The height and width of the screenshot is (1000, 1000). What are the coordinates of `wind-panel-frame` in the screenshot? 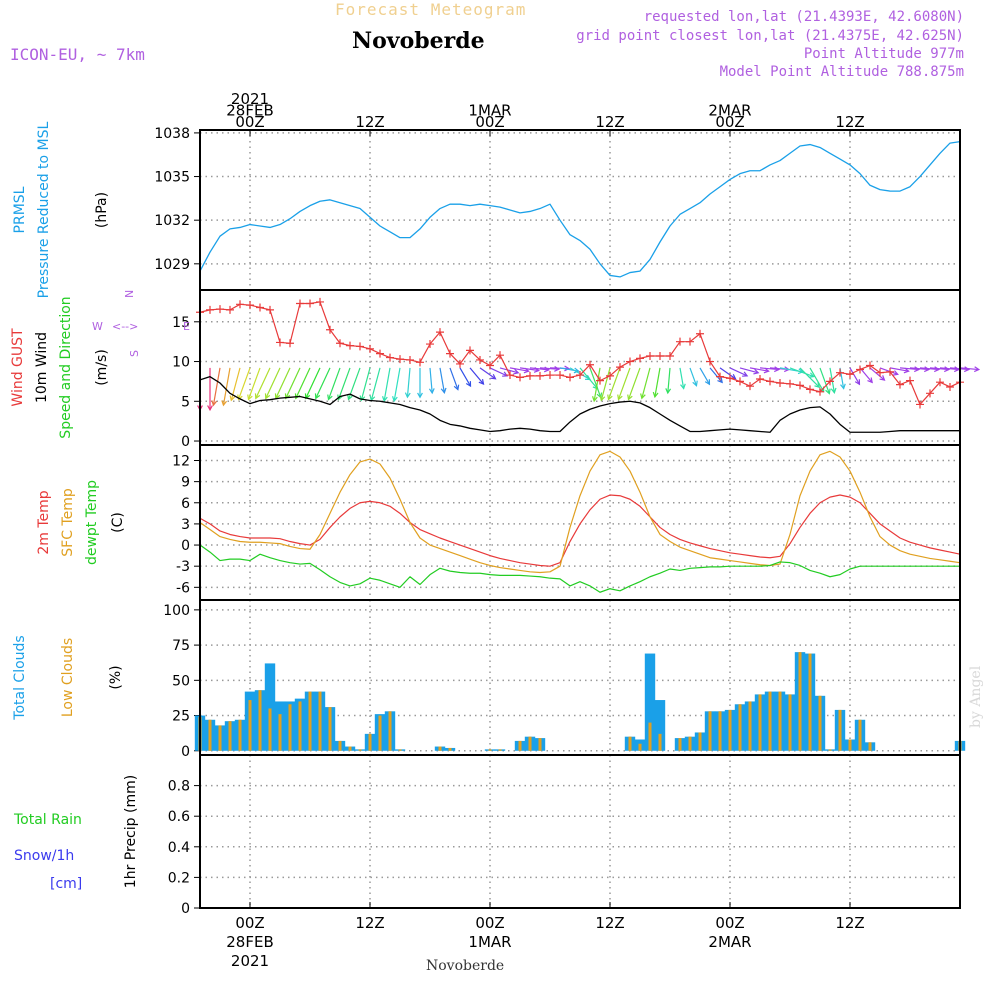 It's located at (580, 367).